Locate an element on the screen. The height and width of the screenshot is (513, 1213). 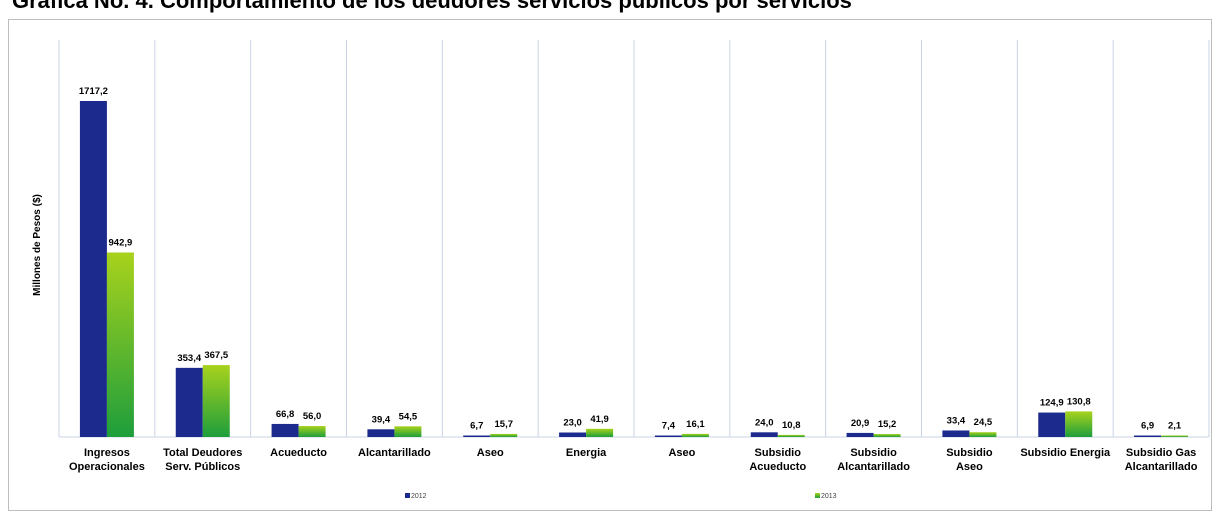
data-label-2012: 353,4 is located at coordinates (189, 358).